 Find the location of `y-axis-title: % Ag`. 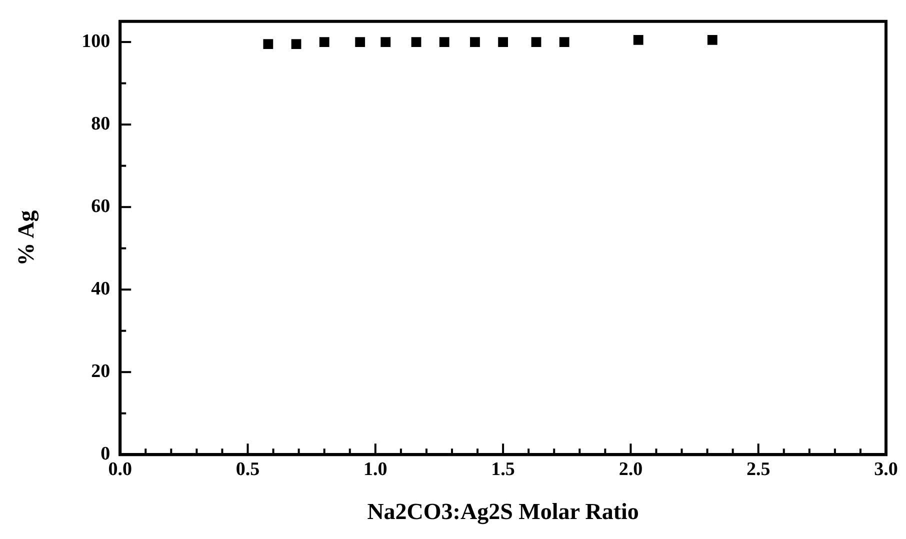

y-axis-title: % Ag is located at coordinates (27, 238).